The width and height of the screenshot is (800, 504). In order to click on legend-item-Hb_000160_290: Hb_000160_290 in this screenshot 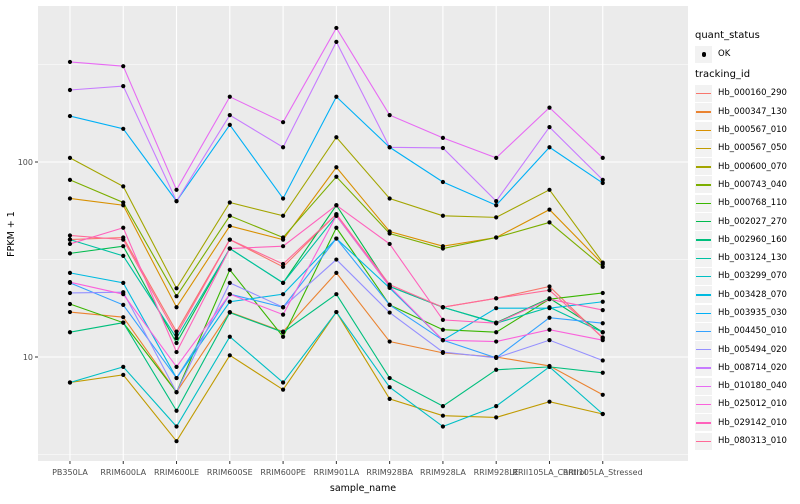, I will do `click(747, 93)`.